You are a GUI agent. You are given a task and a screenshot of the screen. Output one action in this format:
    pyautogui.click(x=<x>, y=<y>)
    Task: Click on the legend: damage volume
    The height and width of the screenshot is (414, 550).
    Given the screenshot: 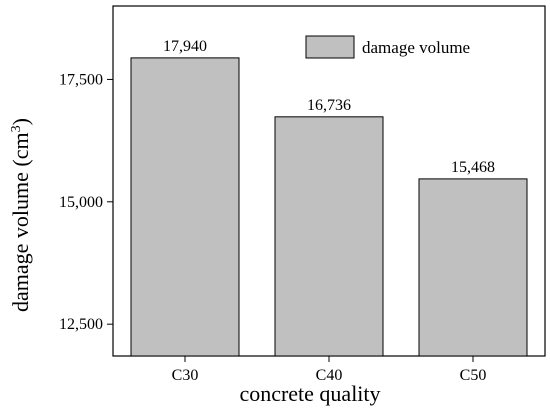 What is the action you would take?
    pyautogui.click(x=387, y=47)
    